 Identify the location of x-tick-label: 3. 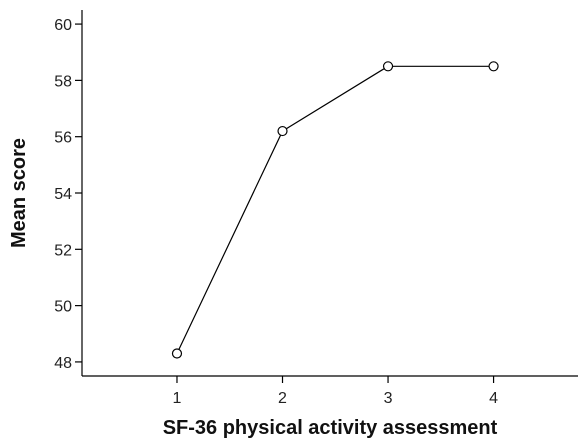
(388, 398).